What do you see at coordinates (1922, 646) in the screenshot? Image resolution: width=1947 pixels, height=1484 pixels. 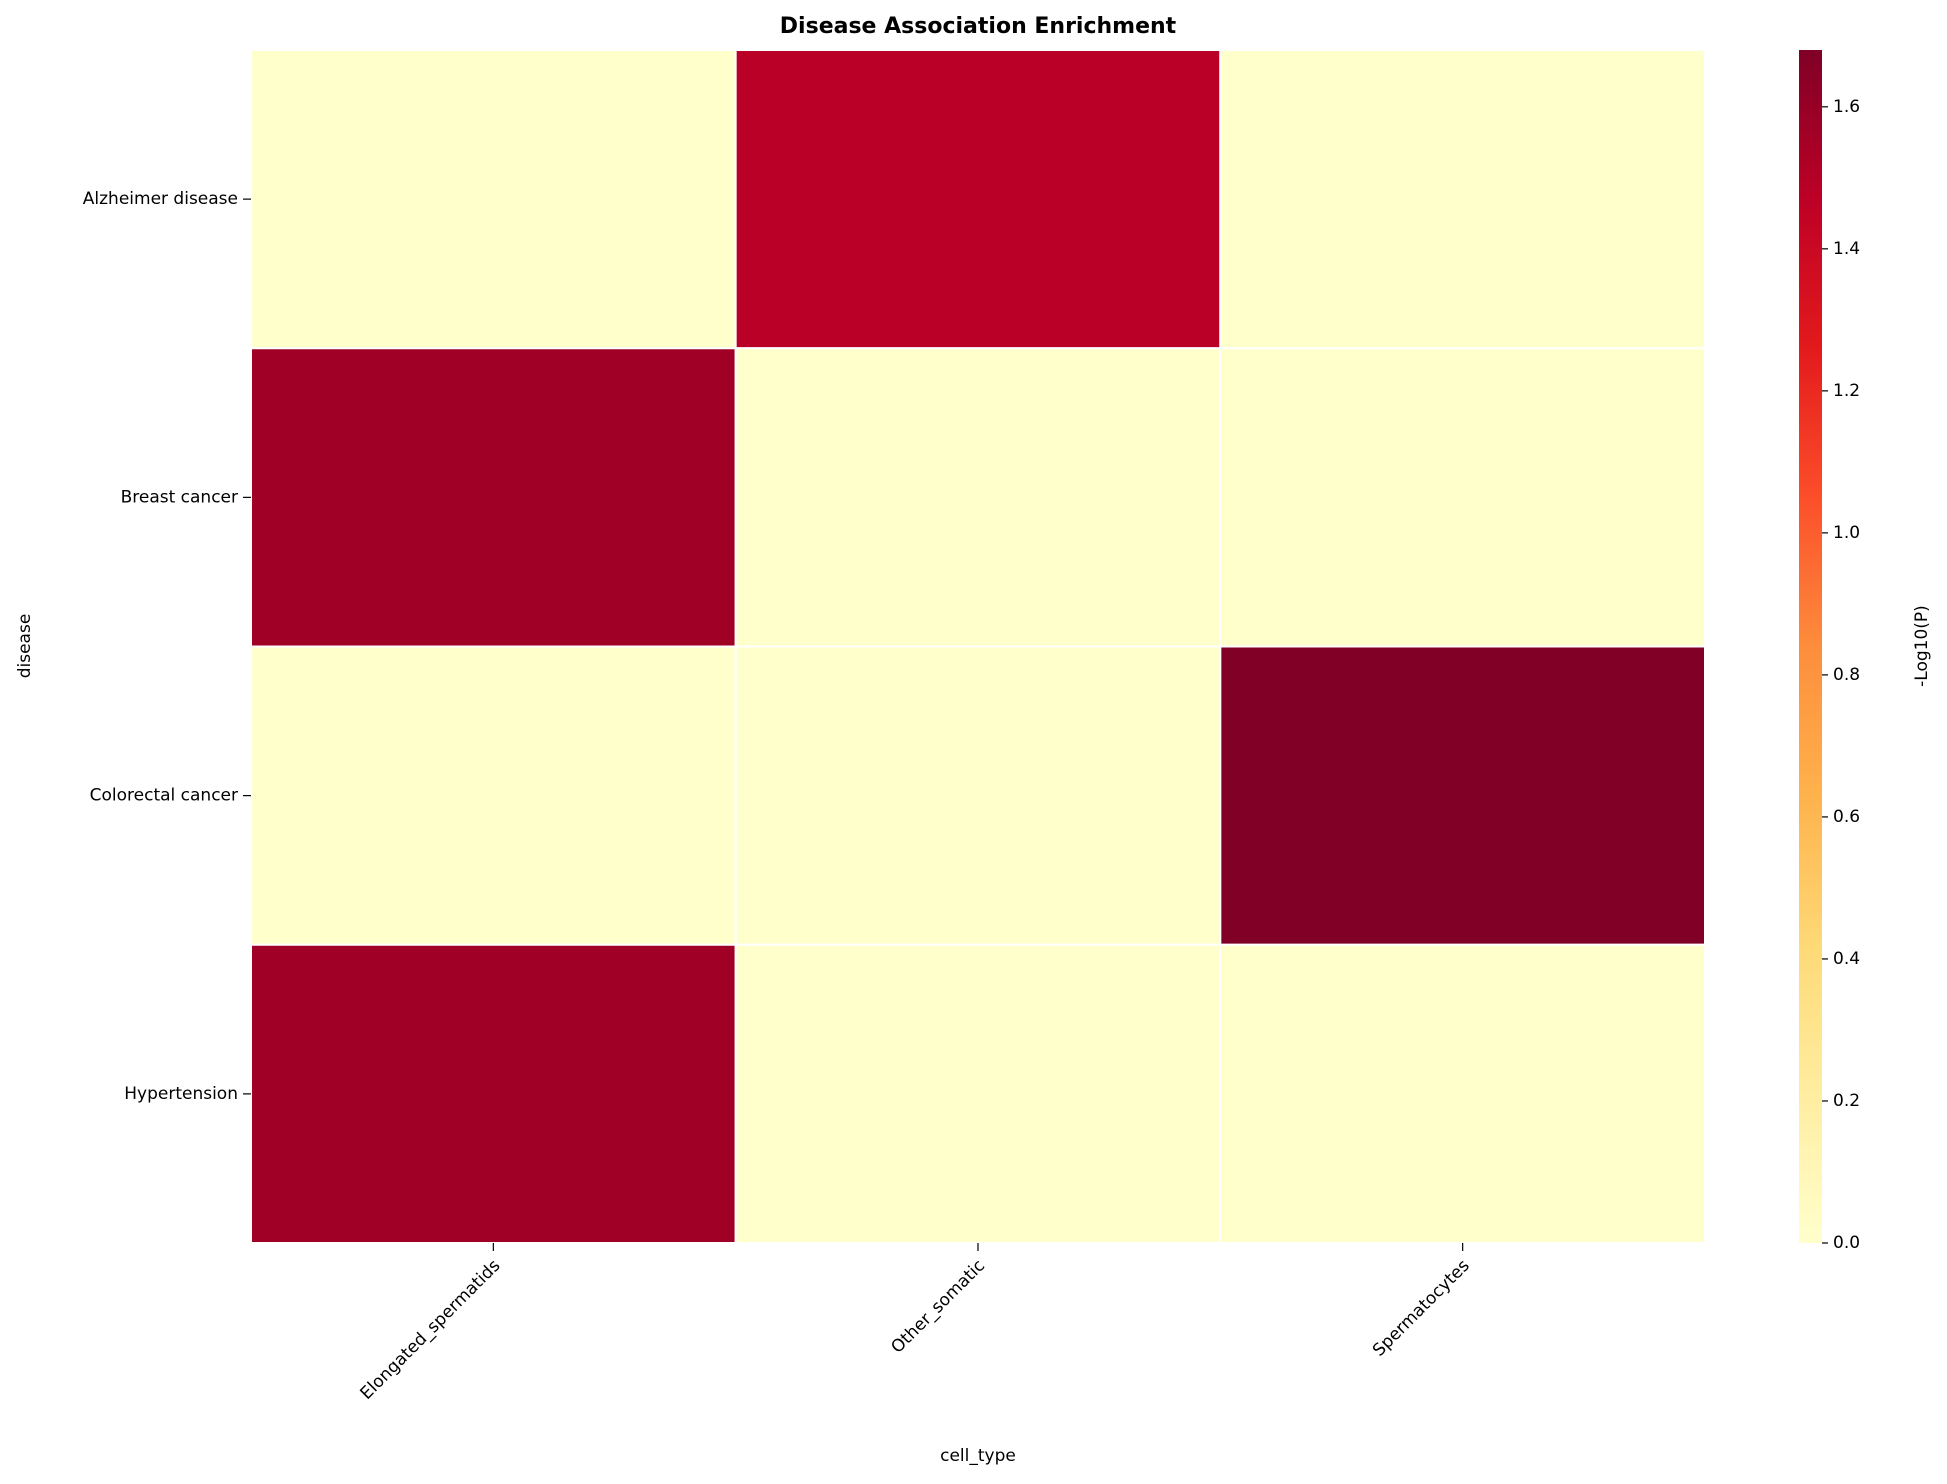 I see `colorbar-label: -Log10(P)` at bounding box center [1922, 646].